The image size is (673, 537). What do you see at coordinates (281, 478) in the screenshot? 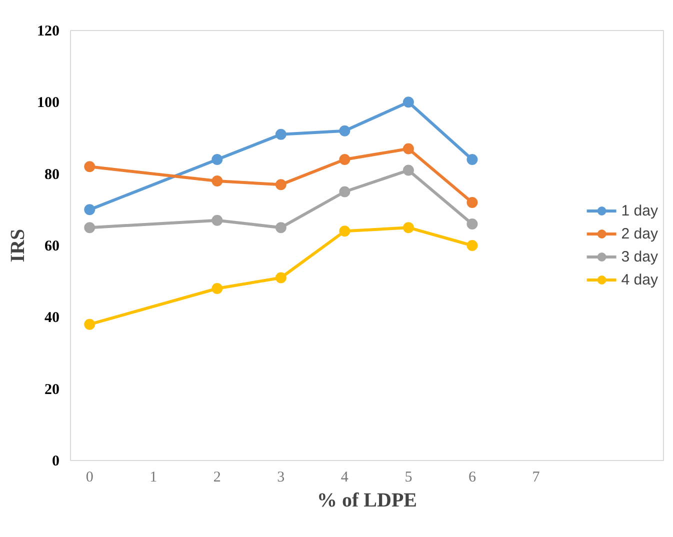
I see `x-tick-label: 3` at bounding box center [281, 478].